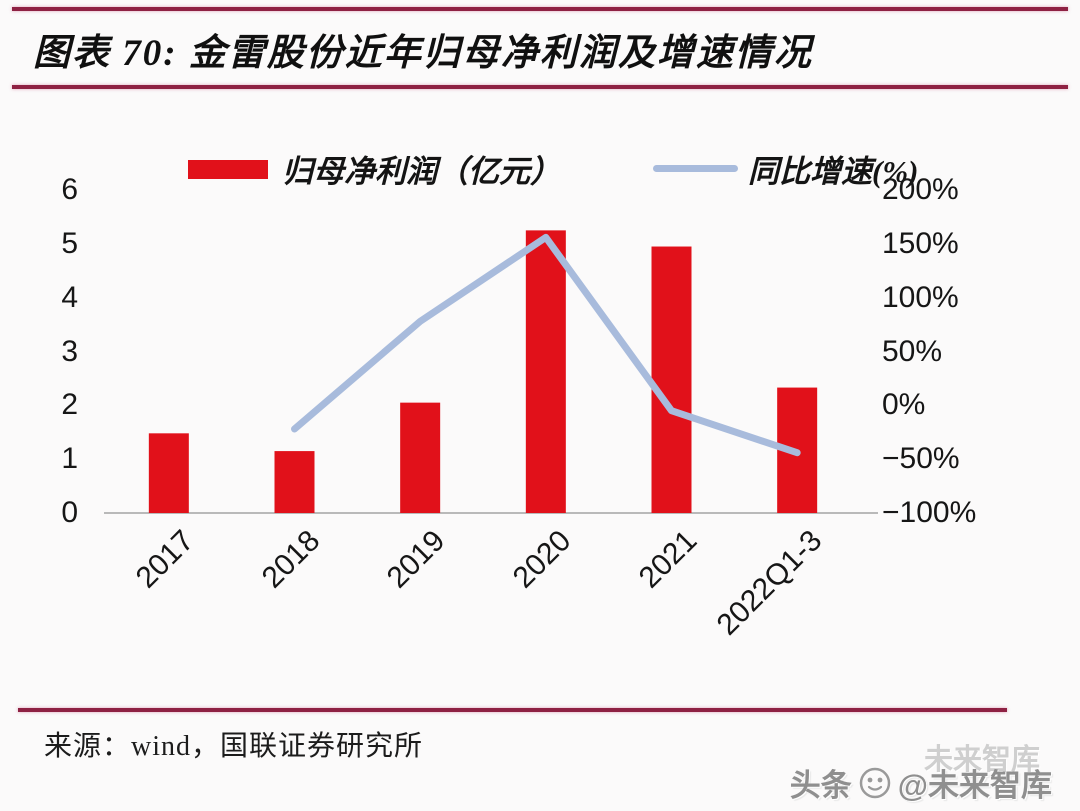 The width and height of the screenshot is (1080, 811). Describe the element at coordinates (423, 53) in the screenshot. I see `figure-title: 图表 70: 金雷股份近年归母净利润及增速情况` at that location.